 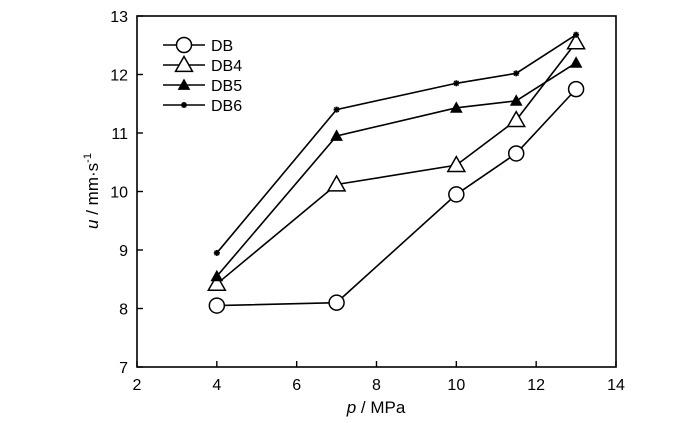 I want to click on y-axis-label: u / mm·s-1, so click(x=92, y=191).